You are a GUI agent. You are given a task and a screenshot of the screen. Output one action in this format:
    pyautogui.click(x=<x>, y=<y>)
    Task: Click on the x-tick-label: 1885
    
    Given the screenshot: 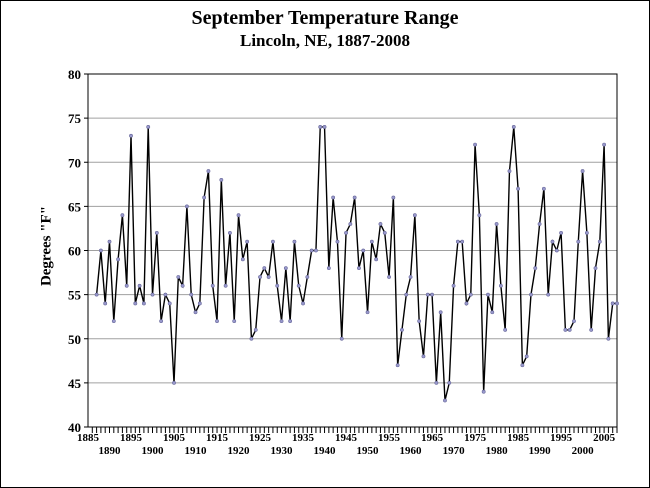 What is the action you would take?
    pyautogui.click(x=88, y=438)
    